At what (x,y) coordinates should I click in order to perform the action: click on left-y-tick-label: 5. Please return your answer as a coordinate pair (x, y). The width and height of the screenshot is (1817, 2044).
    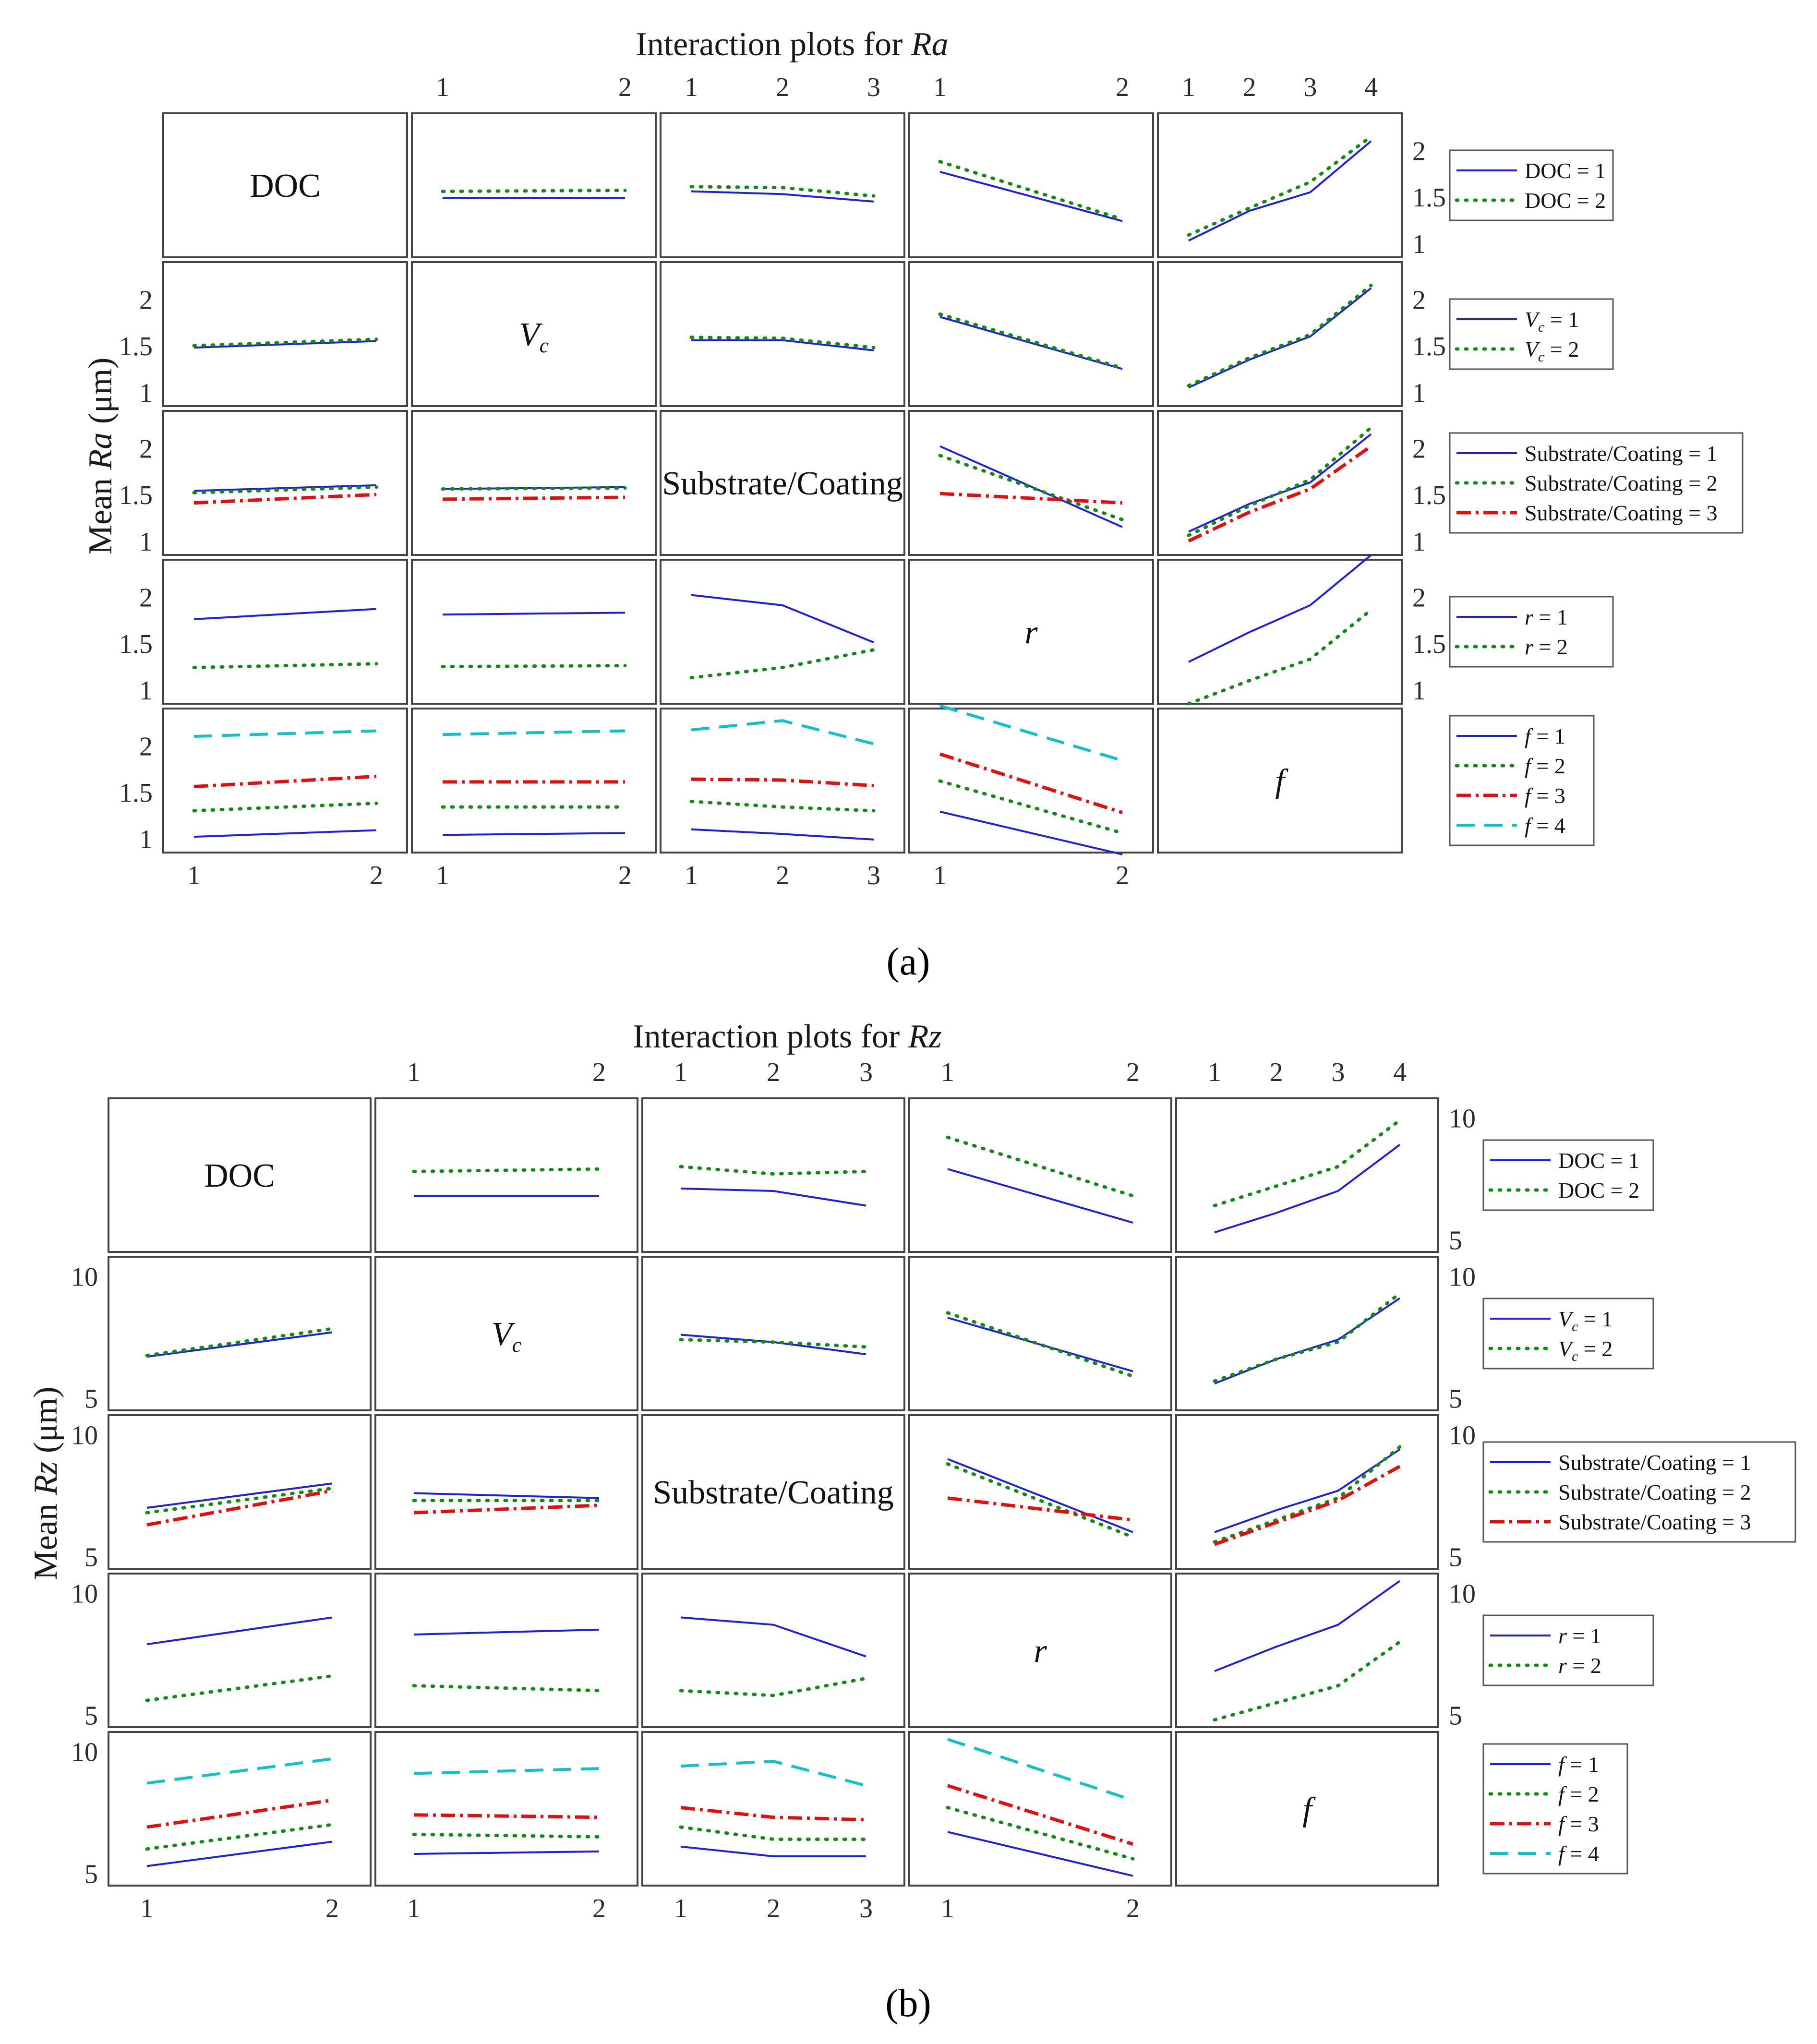
    Looking at the image, I should click on (91, 1558).